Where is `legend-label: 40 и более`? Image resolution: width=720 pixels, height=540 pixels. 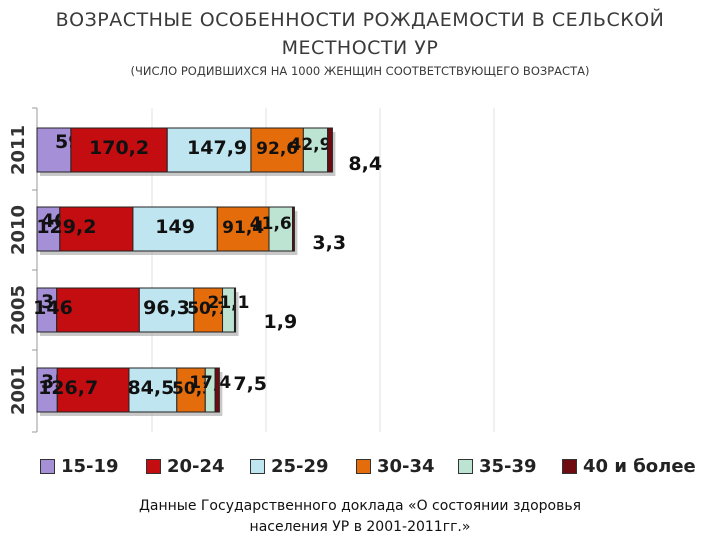
legend-label: 40 и более is located at coordinates (639, 466).